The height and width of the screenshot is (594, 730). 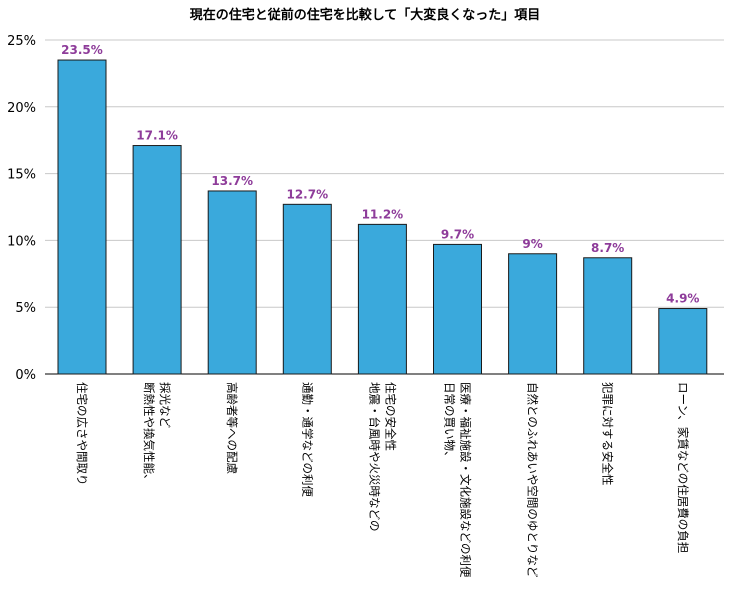 I want to click on data-label: 9%, so click(x=532, y=244).